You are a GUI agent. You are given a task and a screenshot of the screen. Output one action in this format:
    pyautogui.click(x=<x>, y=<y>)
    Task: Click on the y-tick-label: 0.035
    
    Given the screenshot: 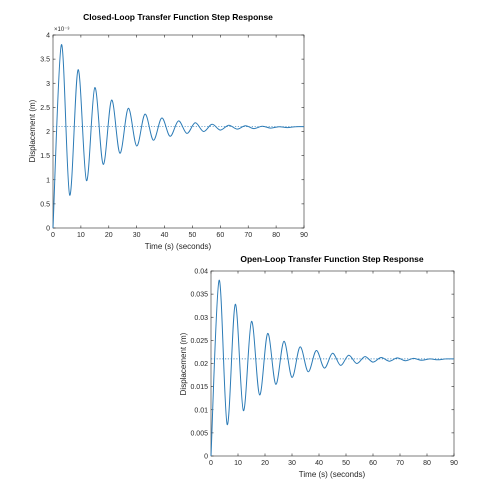 What is the action you would take?
    pyautogui.click(x=199, y=295)
    